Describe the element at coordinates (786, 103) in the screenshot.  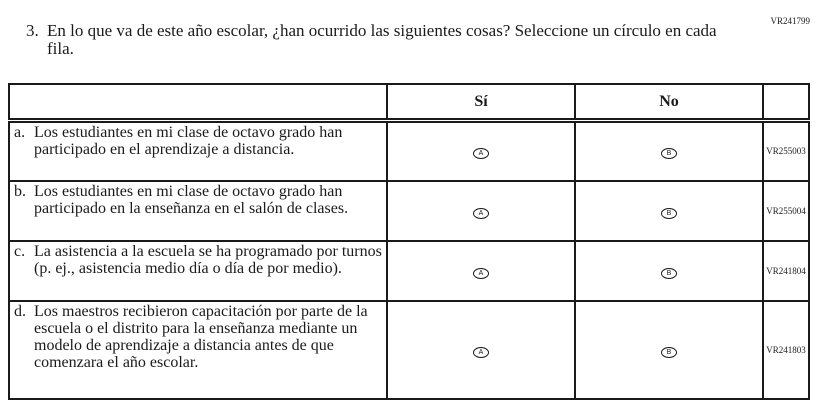
I see `header-code` at that location.